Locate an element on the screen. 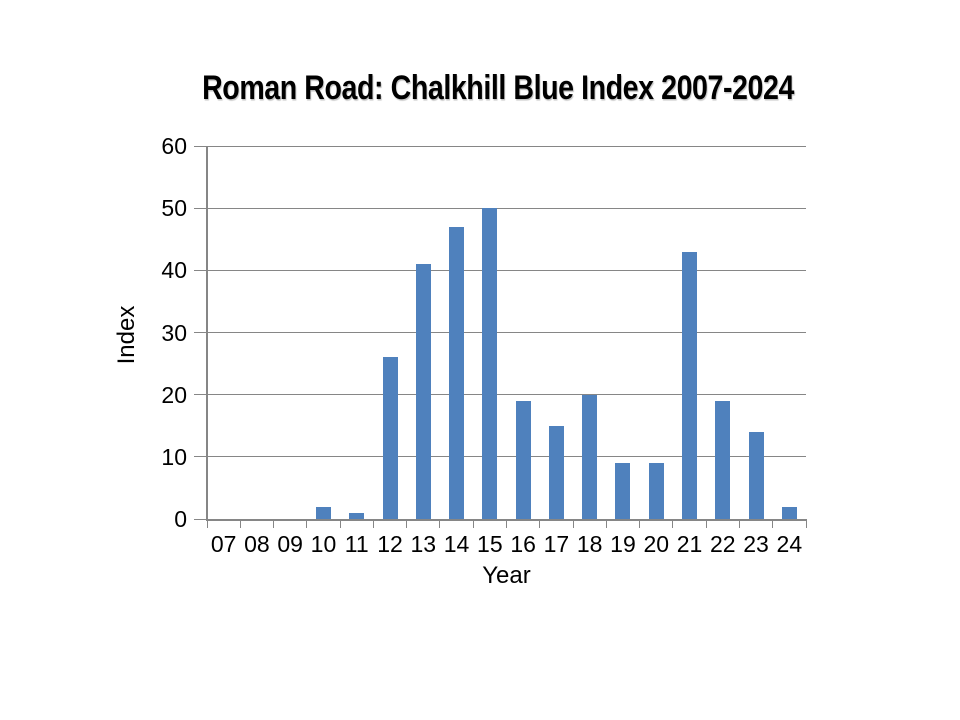 This screenshot has width=960, height=720. x-tick-label-17: 17 is located at coordinates (556, 544).